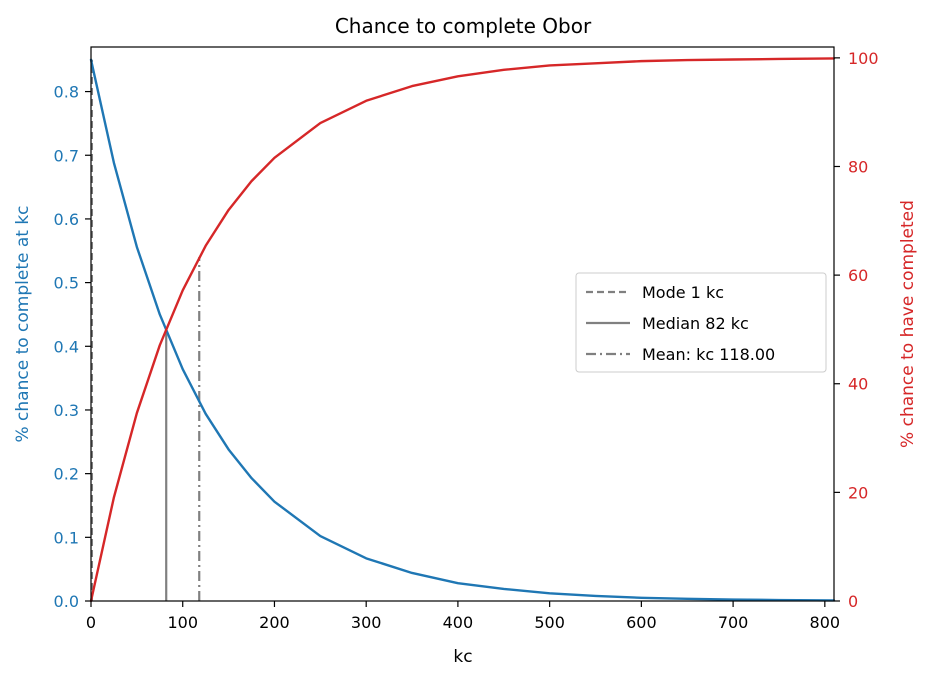 Image resolution: width=934 pixels, height=680 pixels. Describe the element at coordinates (858, 166) in the screenshot. I see `right-y-tick-label: 80` at that location.